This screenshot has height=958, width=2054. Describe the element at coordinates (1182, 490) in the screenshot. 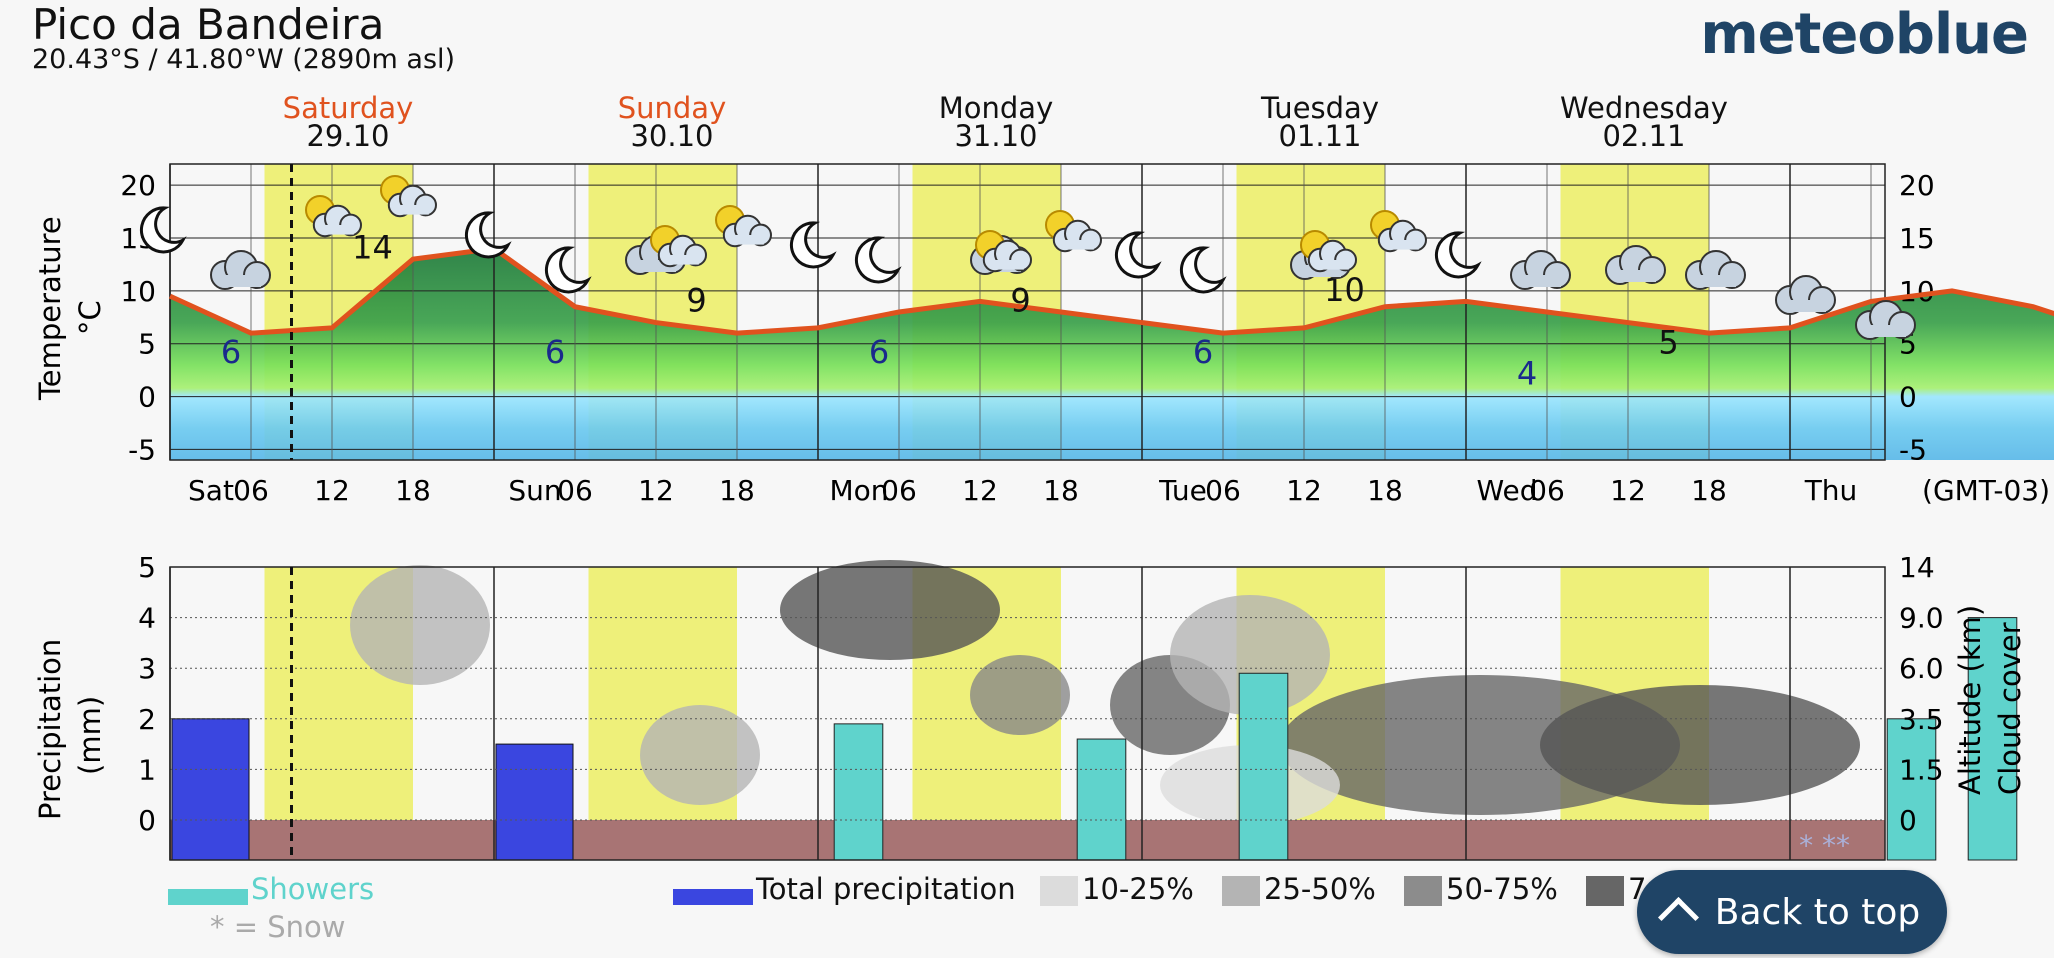

I see `time-label: Tue` at that location.